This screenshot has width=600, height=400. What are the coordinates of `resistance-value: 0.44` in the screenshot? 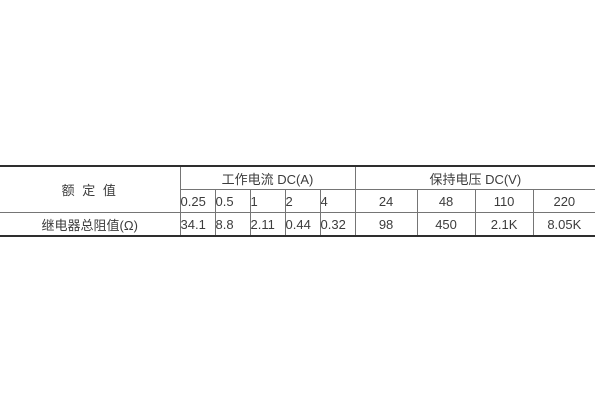 It's located at (302, 224).